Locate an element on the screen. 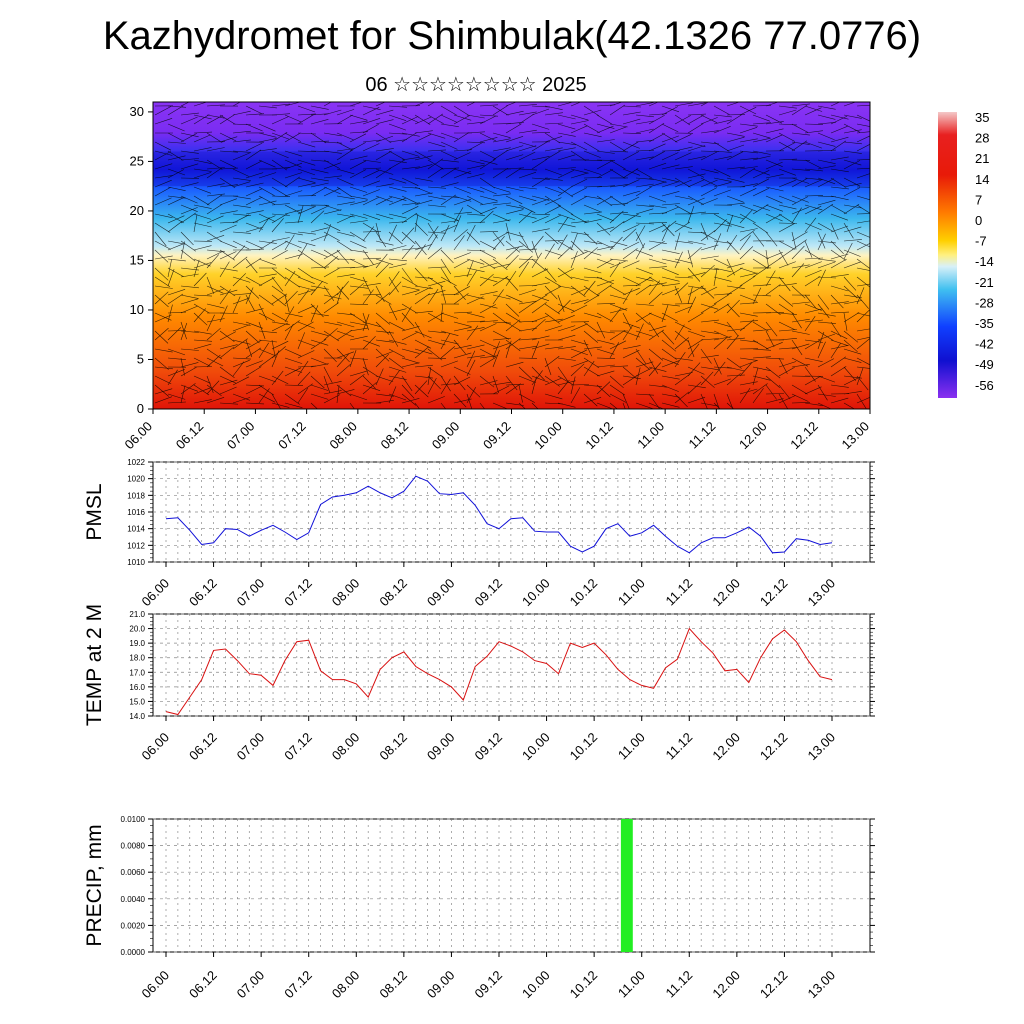 The height and width of the screenshot is (1024, 1024). pmsl-line is located at coordinates (499, 514).